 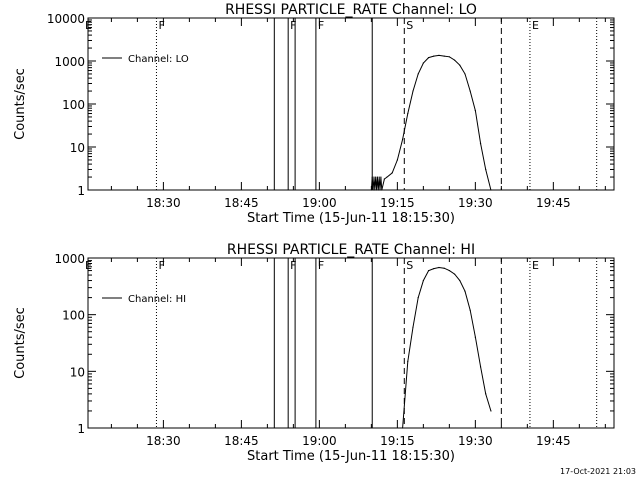 I want to click on chart-title: RHESSI PARTICLE_RATE Channel: HI, so click(x=351, y=250).